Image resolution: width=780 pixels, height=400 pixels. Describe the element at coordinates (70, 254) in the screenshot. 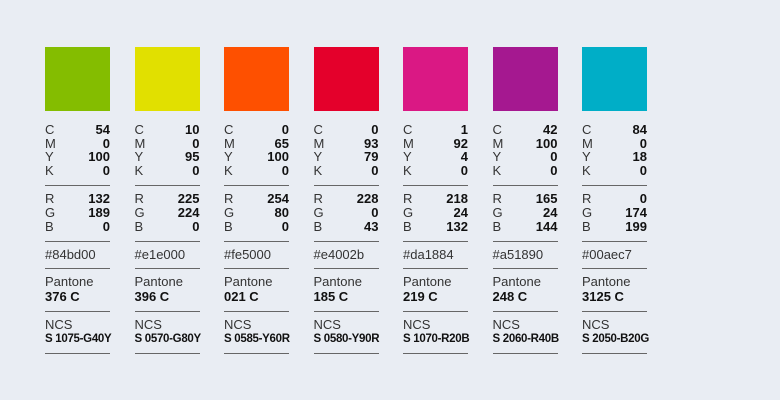

I see `hex-code: #84bd00` at that location.